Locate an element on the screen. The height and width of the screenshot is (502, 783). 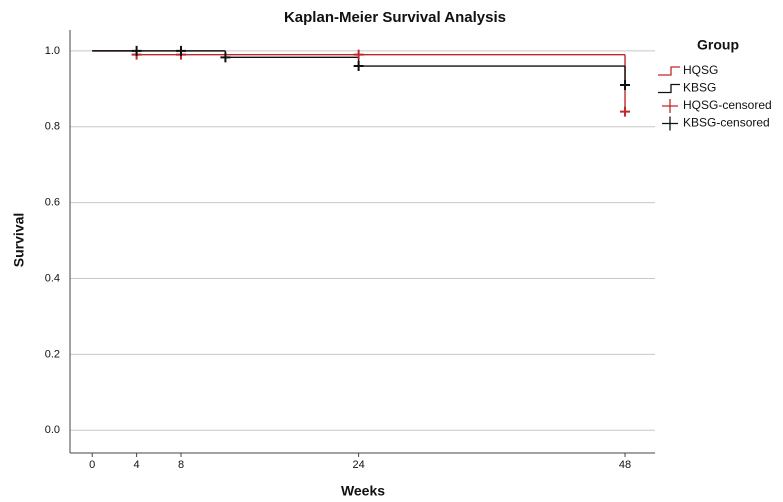
legend-label: KBSG is located at coordinates (699, 88).